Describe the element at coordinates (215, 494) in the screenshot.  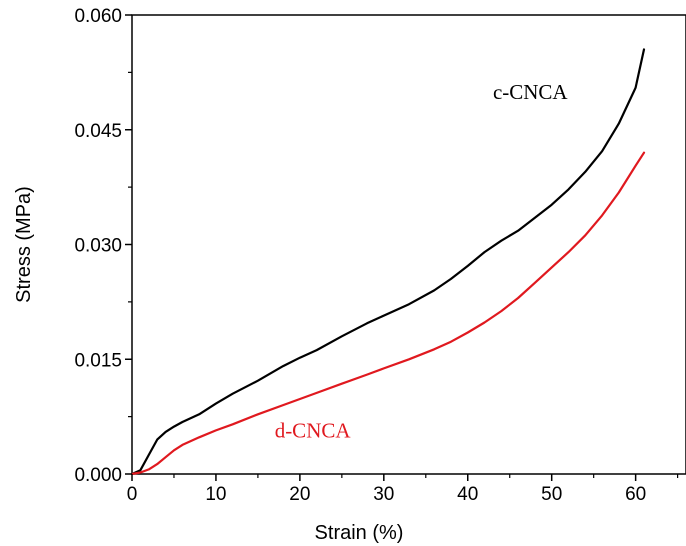
I see `x-tick-label: 10` at that location.